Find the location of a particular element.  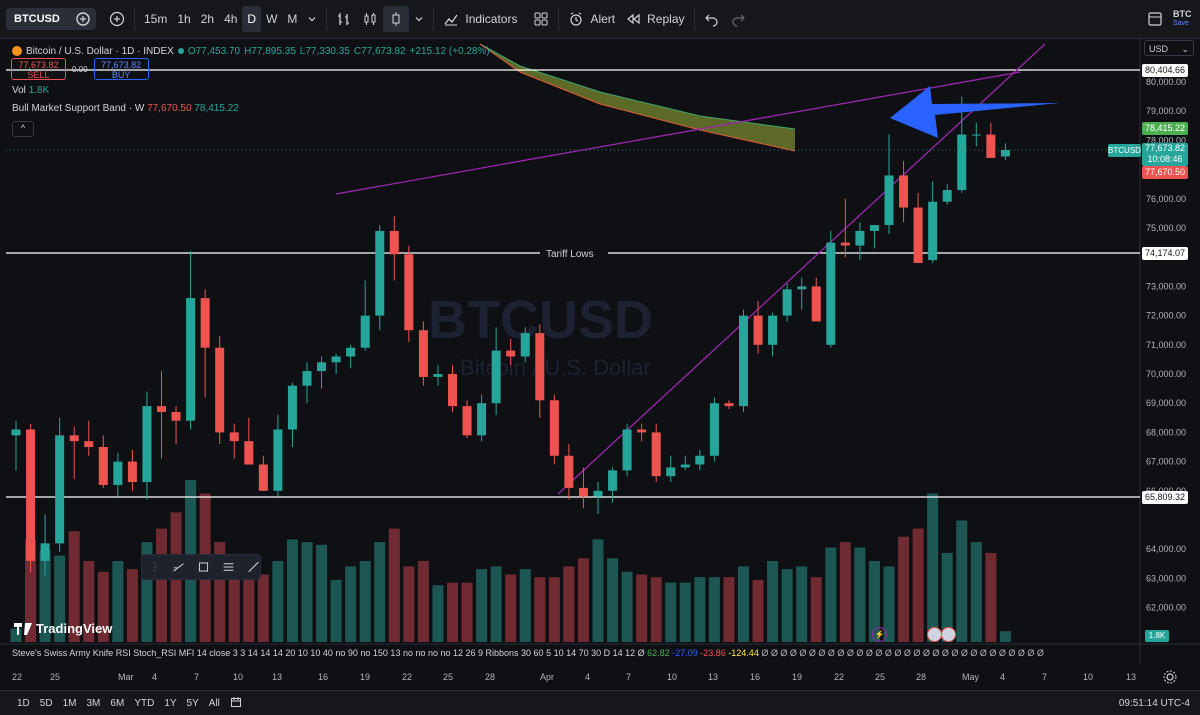

timeframe-w: W is located at coordinates (272, 19).